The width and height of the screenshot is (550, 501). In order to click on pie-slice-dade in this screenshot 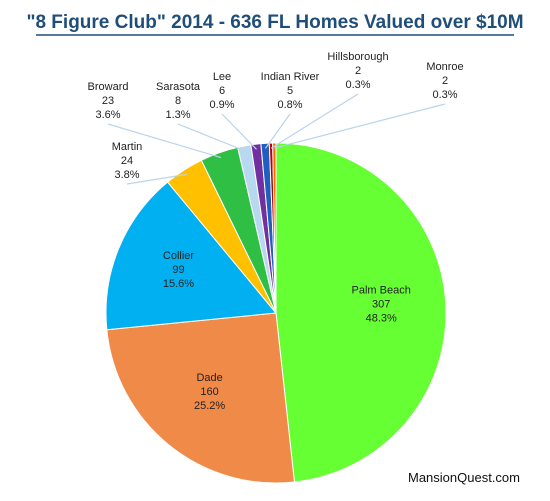, I will do `click(200, 398)`.